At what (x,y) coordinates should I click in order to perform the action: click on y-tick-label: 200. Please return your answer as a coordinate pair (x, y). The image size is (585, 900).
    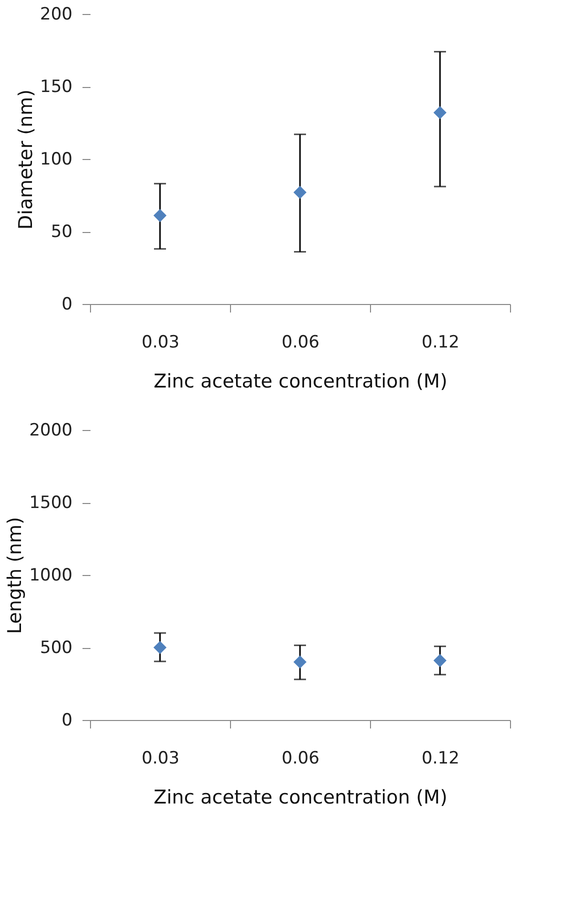
    Looking at the image, I should click on (56, 14).